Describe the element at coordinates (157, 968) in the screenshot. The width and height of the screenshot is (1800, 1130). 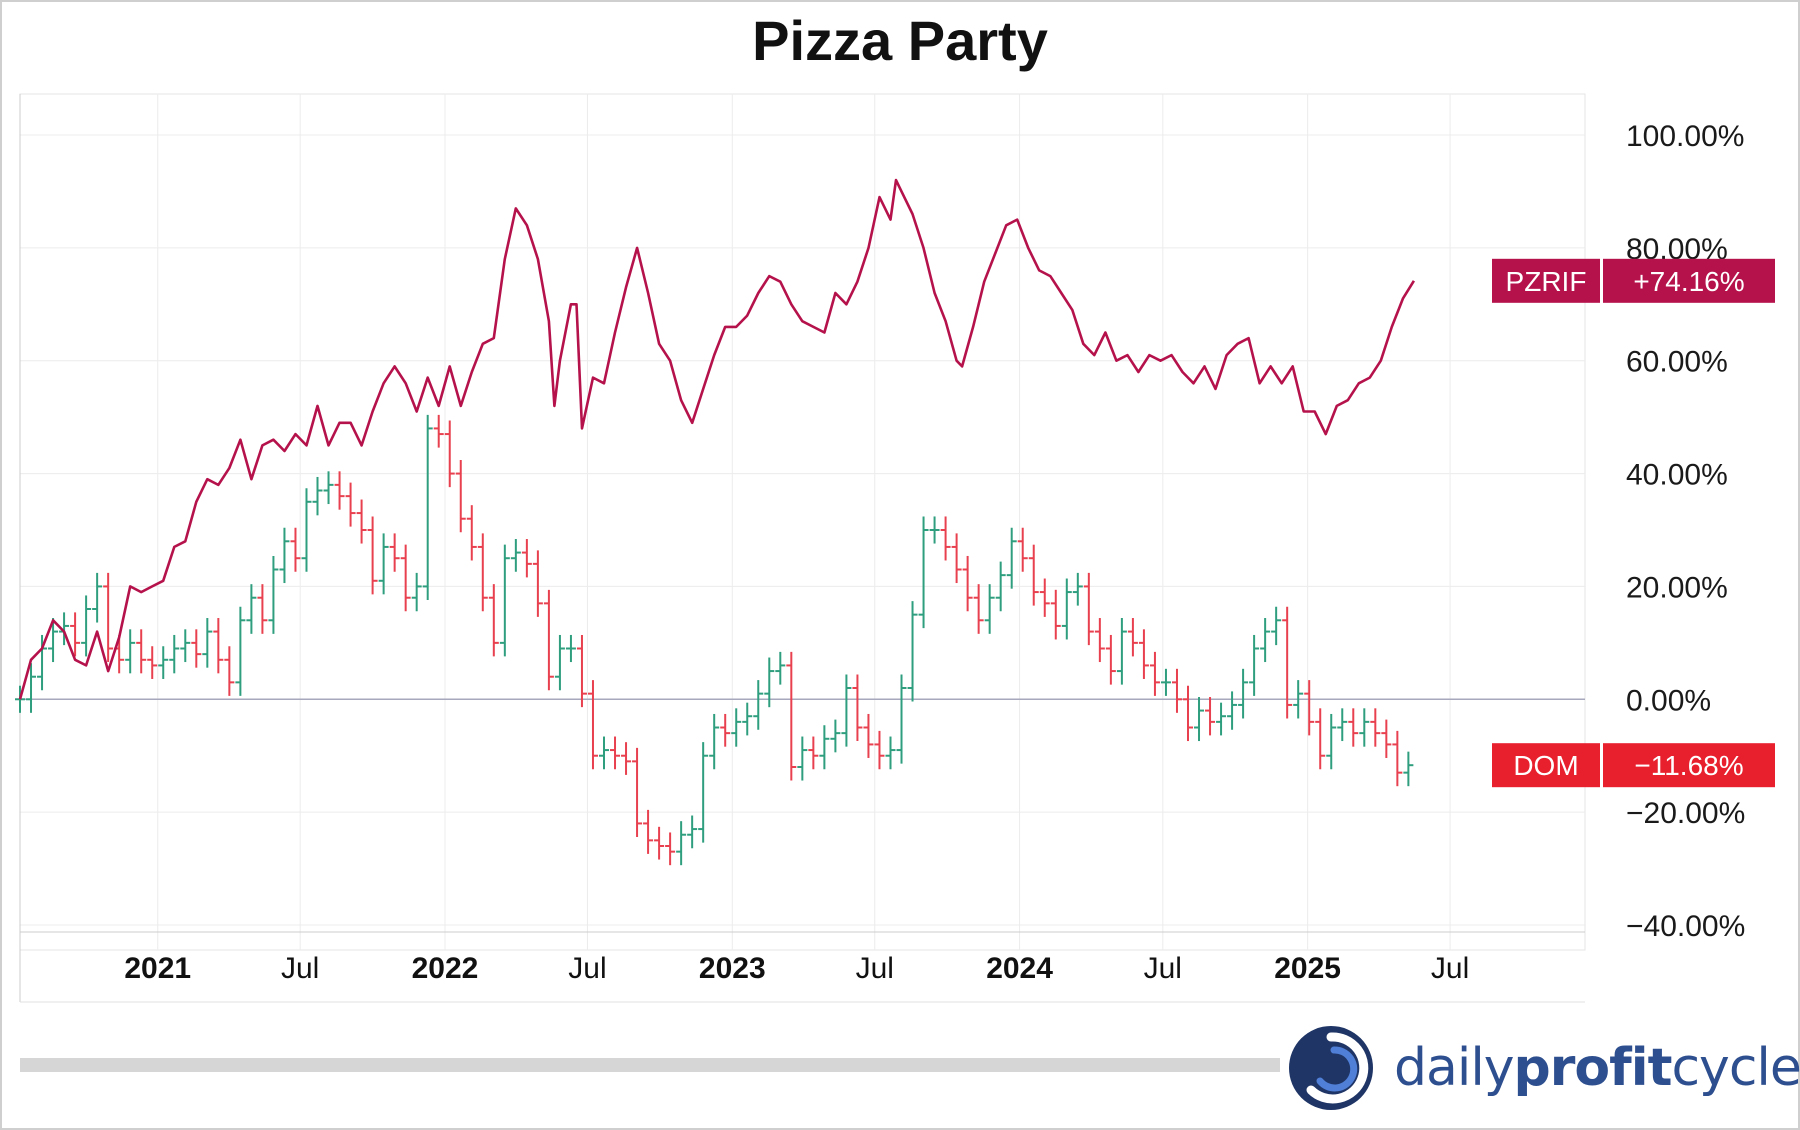
I see `x-tick-label: 2021` at that location.